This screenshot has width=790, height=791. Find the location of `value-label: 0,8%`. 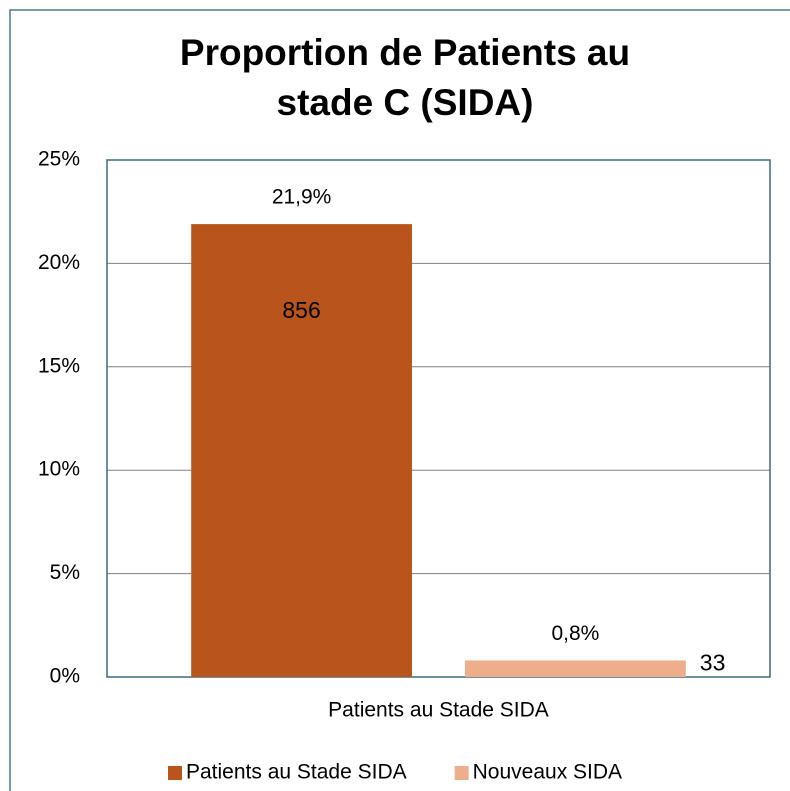

value-label: 0,8% is located at coordinates (575, 633).